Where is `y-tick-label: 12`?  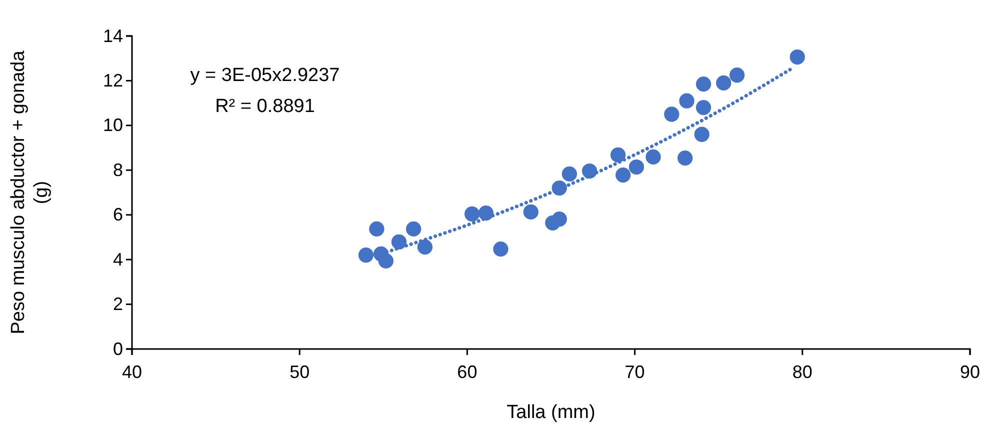
y-tick-label: 12 is located at coordinates (112, 80).